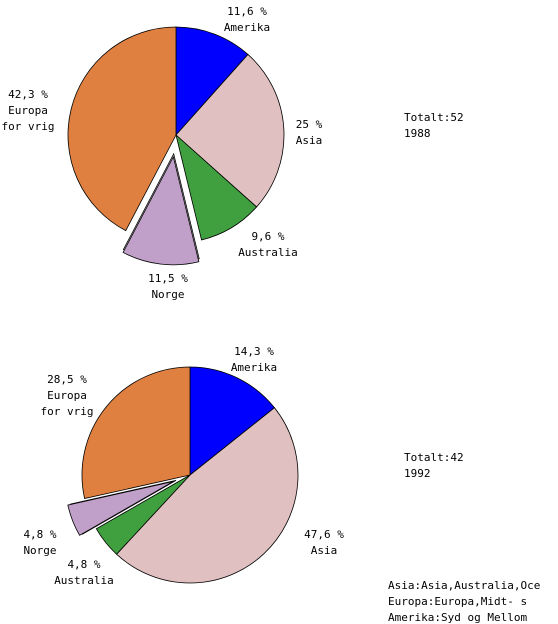  What do you see at coordinates (457, 601) in the screenshot?
I see `note-europa: Europa:Europa,Midt- s` at bounding box center [457, 601].